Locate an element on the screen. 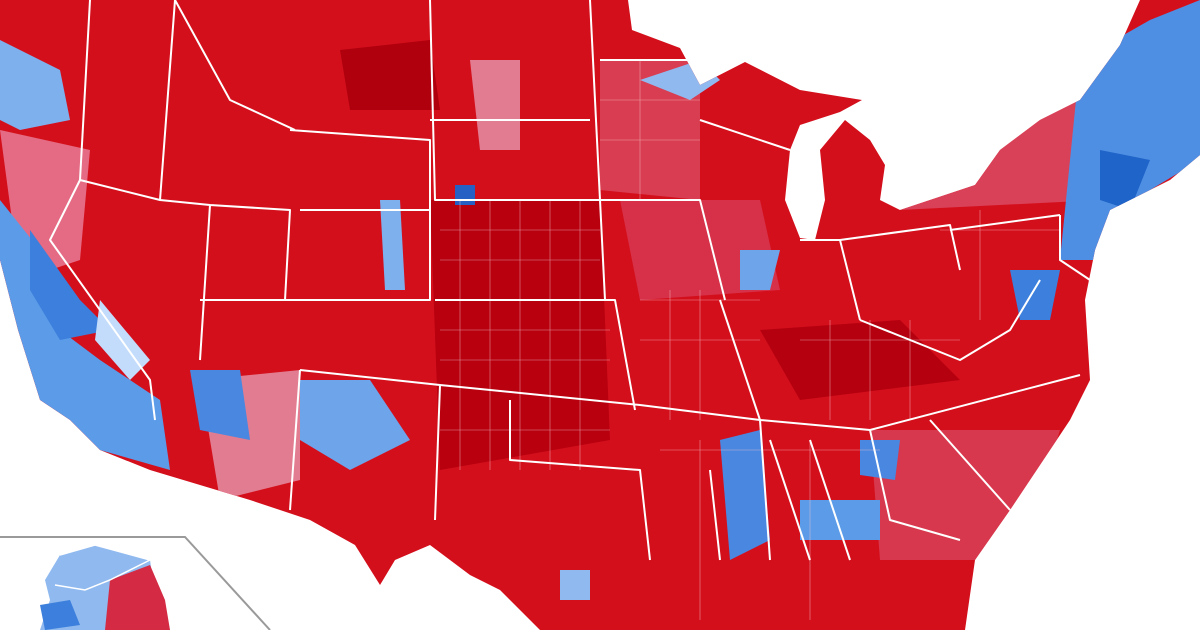 This screenshot has width=1200, height=630. alaska-blue is located at coordinates (60, 615).